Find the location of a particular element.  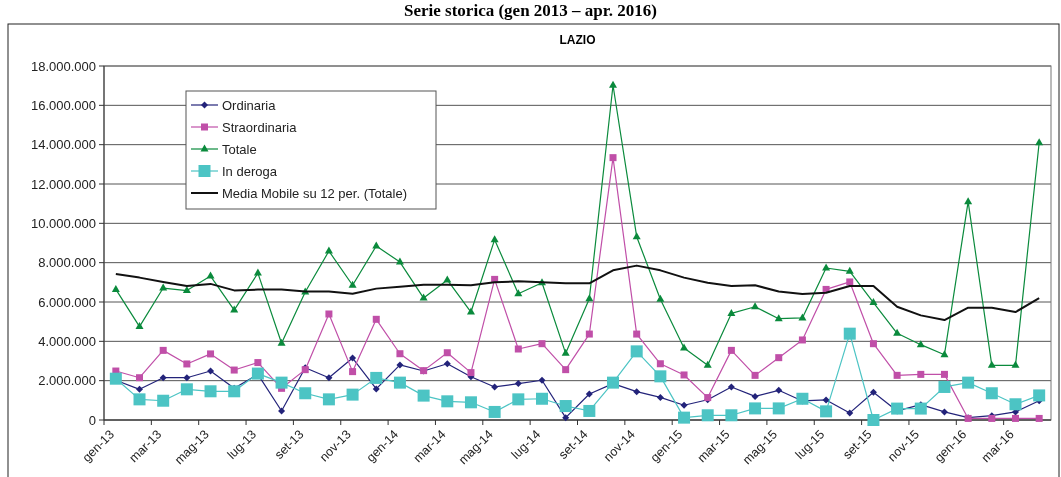

chart-title: Serie storica (gen 2013 – apr. 2016) is located at coordinates (530, 10).